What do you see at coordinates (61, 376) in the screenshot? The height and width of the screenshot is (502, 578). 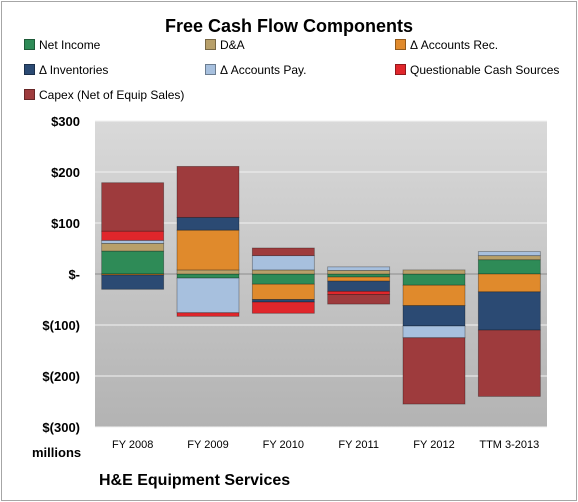 I see `y-tick-label: $(200)` at bounding box center [61, 376].